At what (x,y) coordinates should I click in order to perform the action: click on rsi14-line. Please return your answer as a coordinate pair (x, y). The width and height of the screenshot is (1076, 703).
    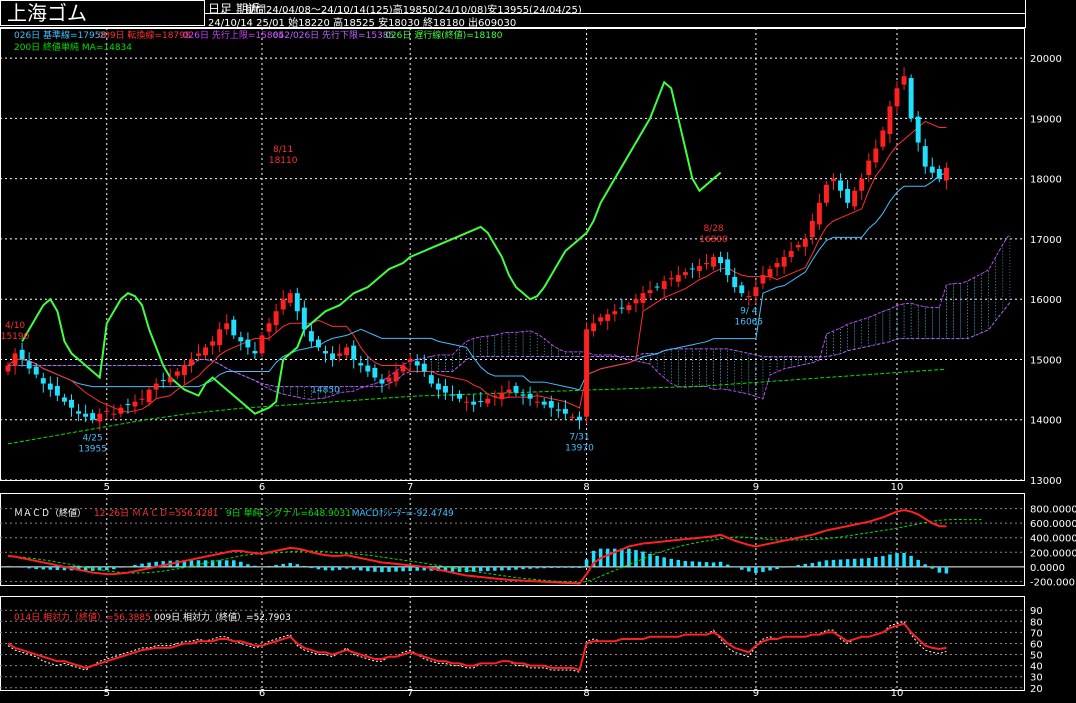
    Looking at the image, I should click on (477, 647).